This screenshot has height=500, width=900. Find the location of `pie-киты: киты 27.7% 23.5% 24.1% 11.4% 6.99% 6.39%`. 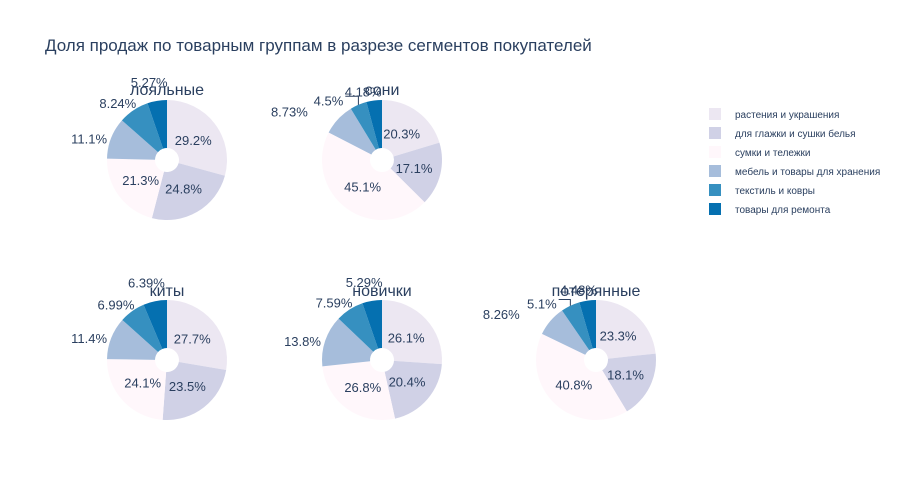

pie-киты: киты 27.7% 23.5% 24.1% 11.4% 6.99% 6.39% is located at coordinates (149, 348).